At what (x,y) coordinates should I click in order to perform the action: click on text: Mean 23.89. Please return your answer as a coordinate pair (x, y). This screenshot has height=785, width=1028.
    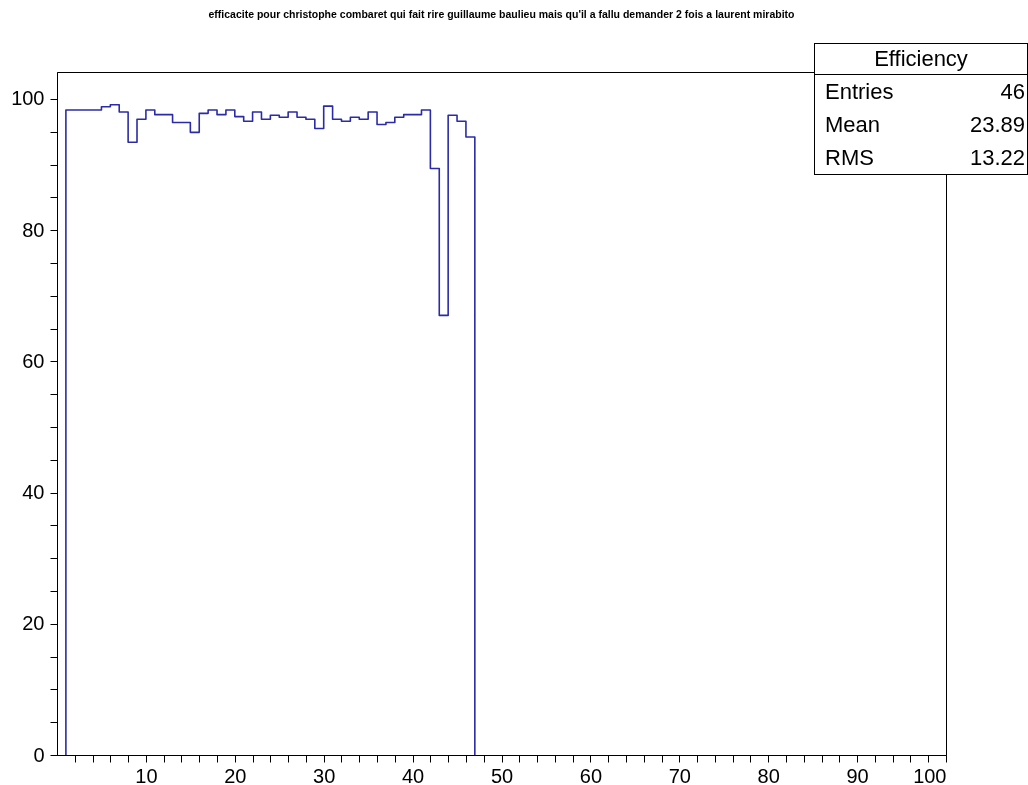
    Looking at the image, I should click on (925, 124).